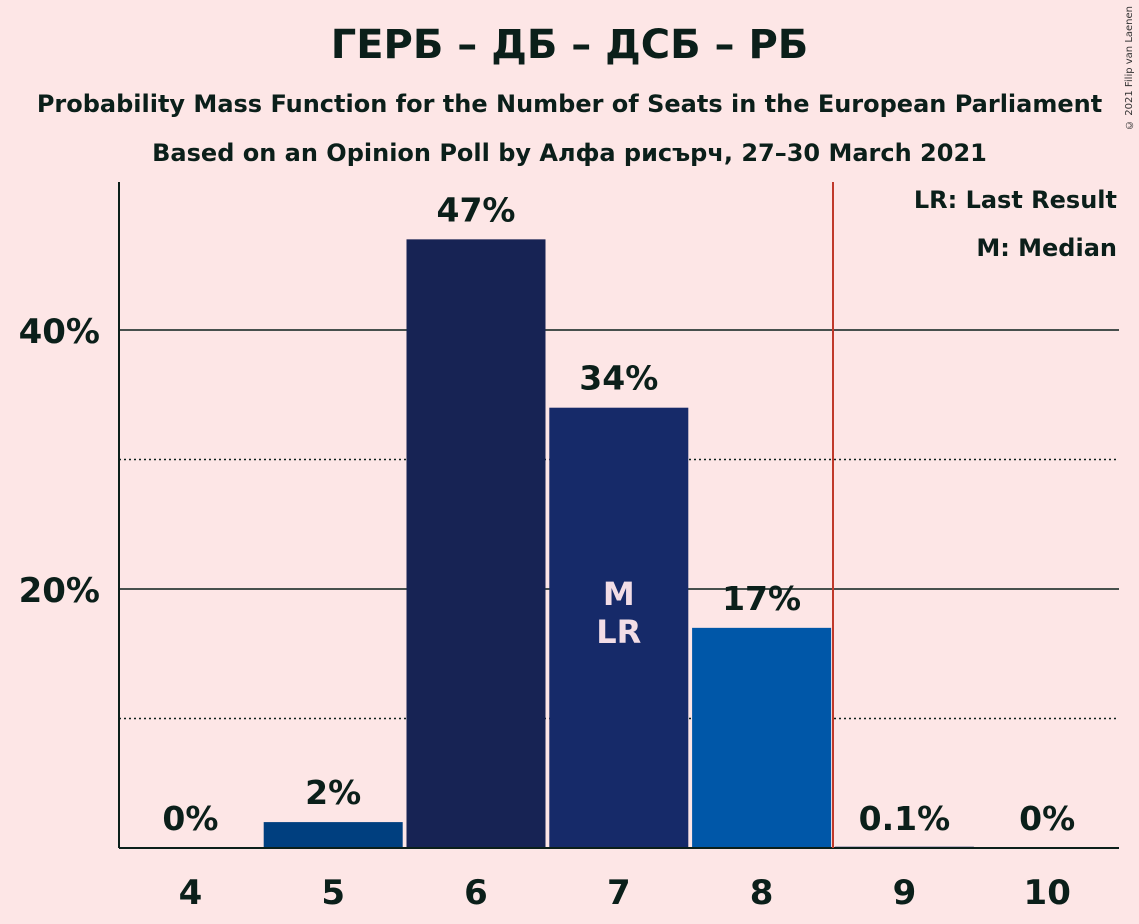  What do you see at coordinates (476, 209) in the screenshot?
I see `value-label-6: 47%` at bounding box center [476, 209].